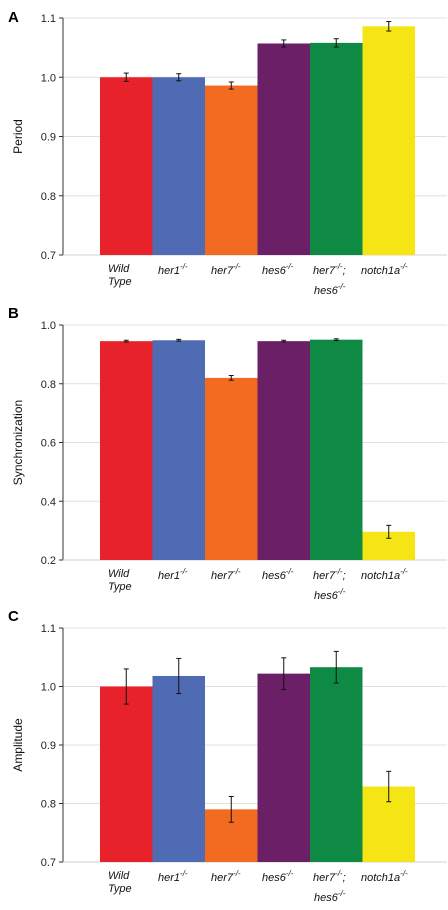 The width and height of the screenshot is (448, 910). What do you see at coordinates (18, 442) in the screenshot?
I see `y-axis-label: Synchronization` at bounding box center [18, 442].